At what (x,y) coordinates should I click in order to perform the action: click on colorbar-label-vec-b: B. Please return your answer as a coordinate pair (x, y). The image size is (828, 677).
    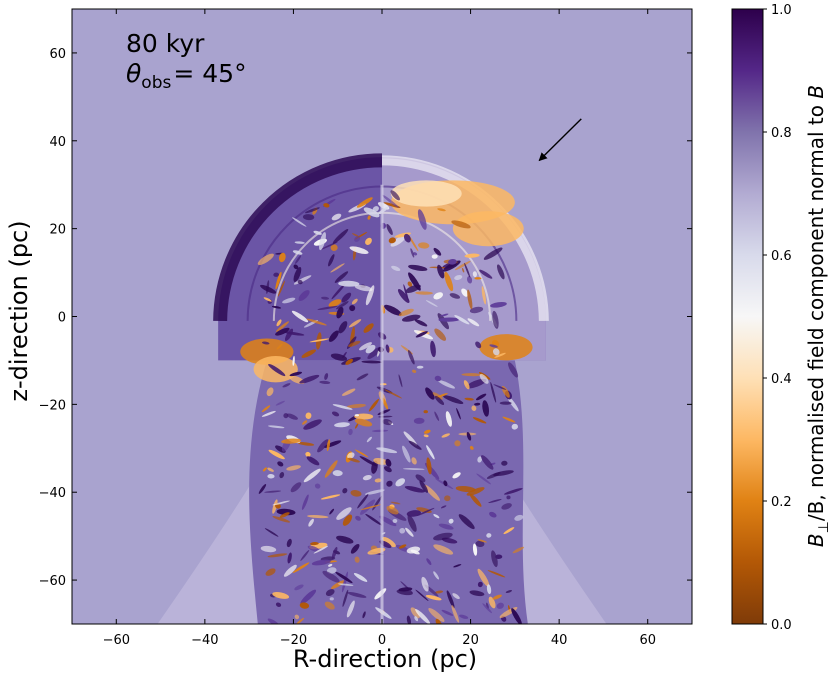
    Looking at the image, I should click on (816, 92).